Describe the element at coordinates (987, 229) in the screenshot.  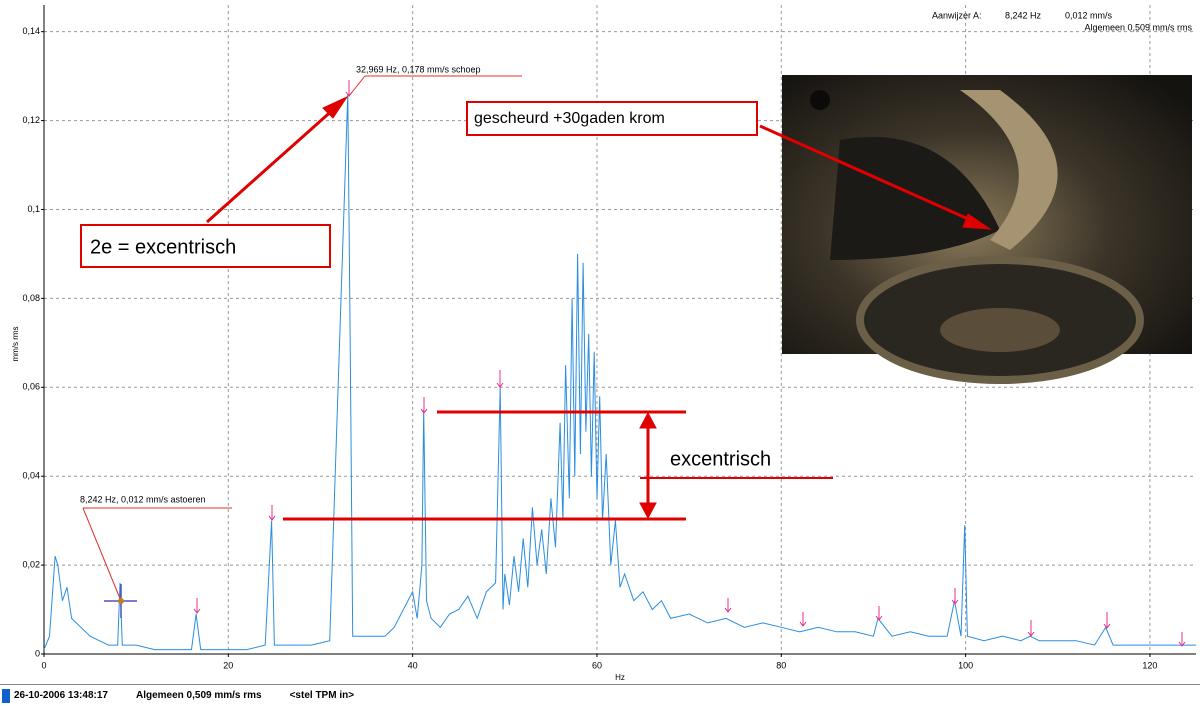
I see `photo` at that location.